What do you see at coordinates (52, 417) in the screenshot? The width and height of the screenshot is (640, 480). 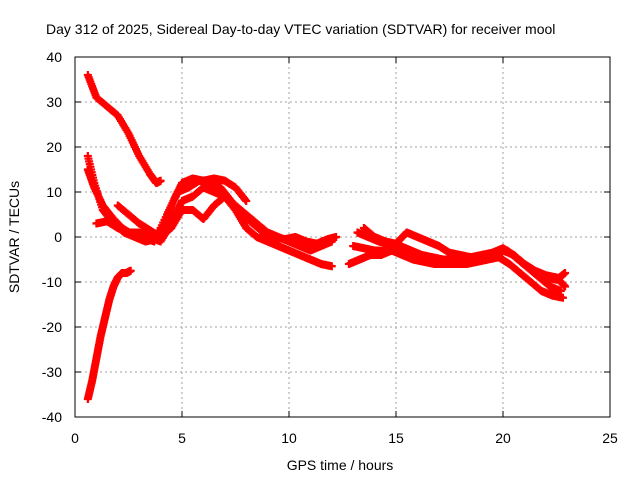 I see `y-tick-label: -40` at bounding box center [52, 417].